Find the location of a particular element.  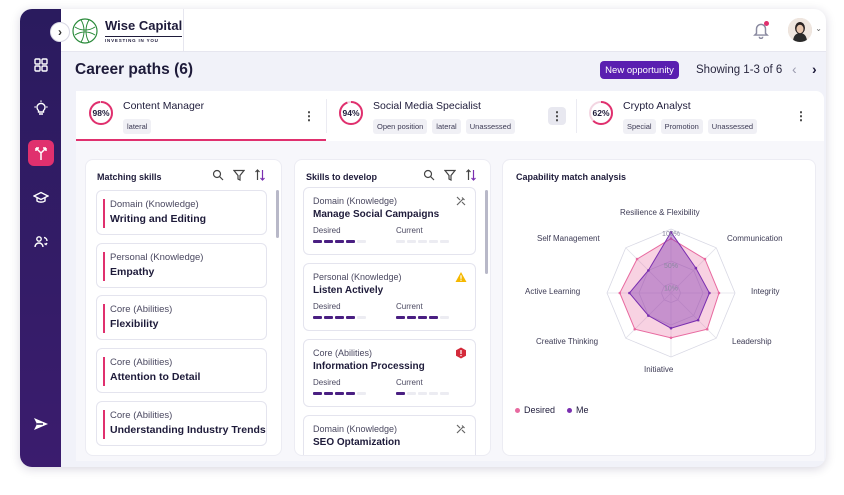

axis-label: Initiative is located at coordinates (659, 369).